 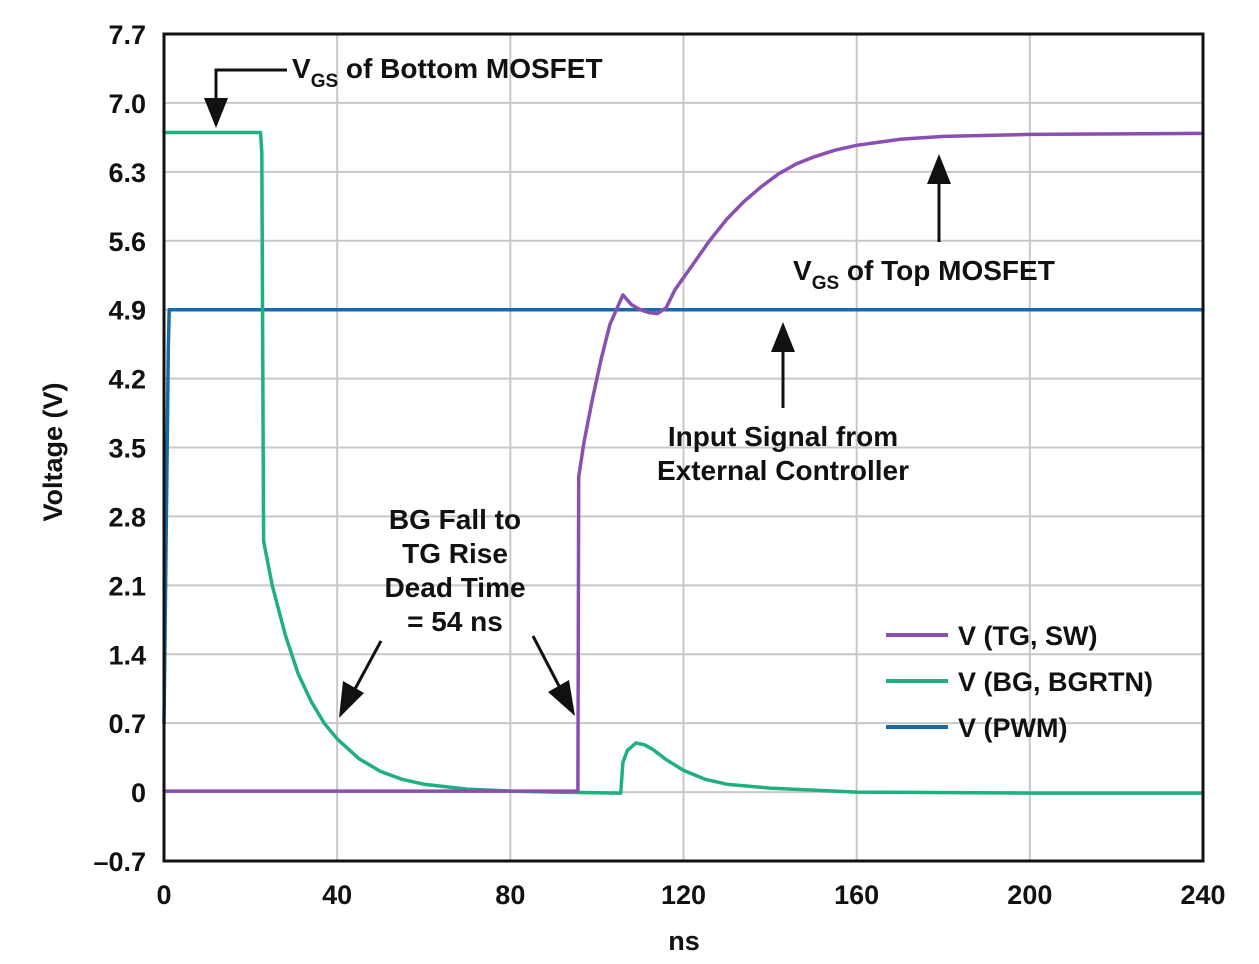 I want to click on annotation-label-line-4: = 54 ns, so click(x=455, y=621).